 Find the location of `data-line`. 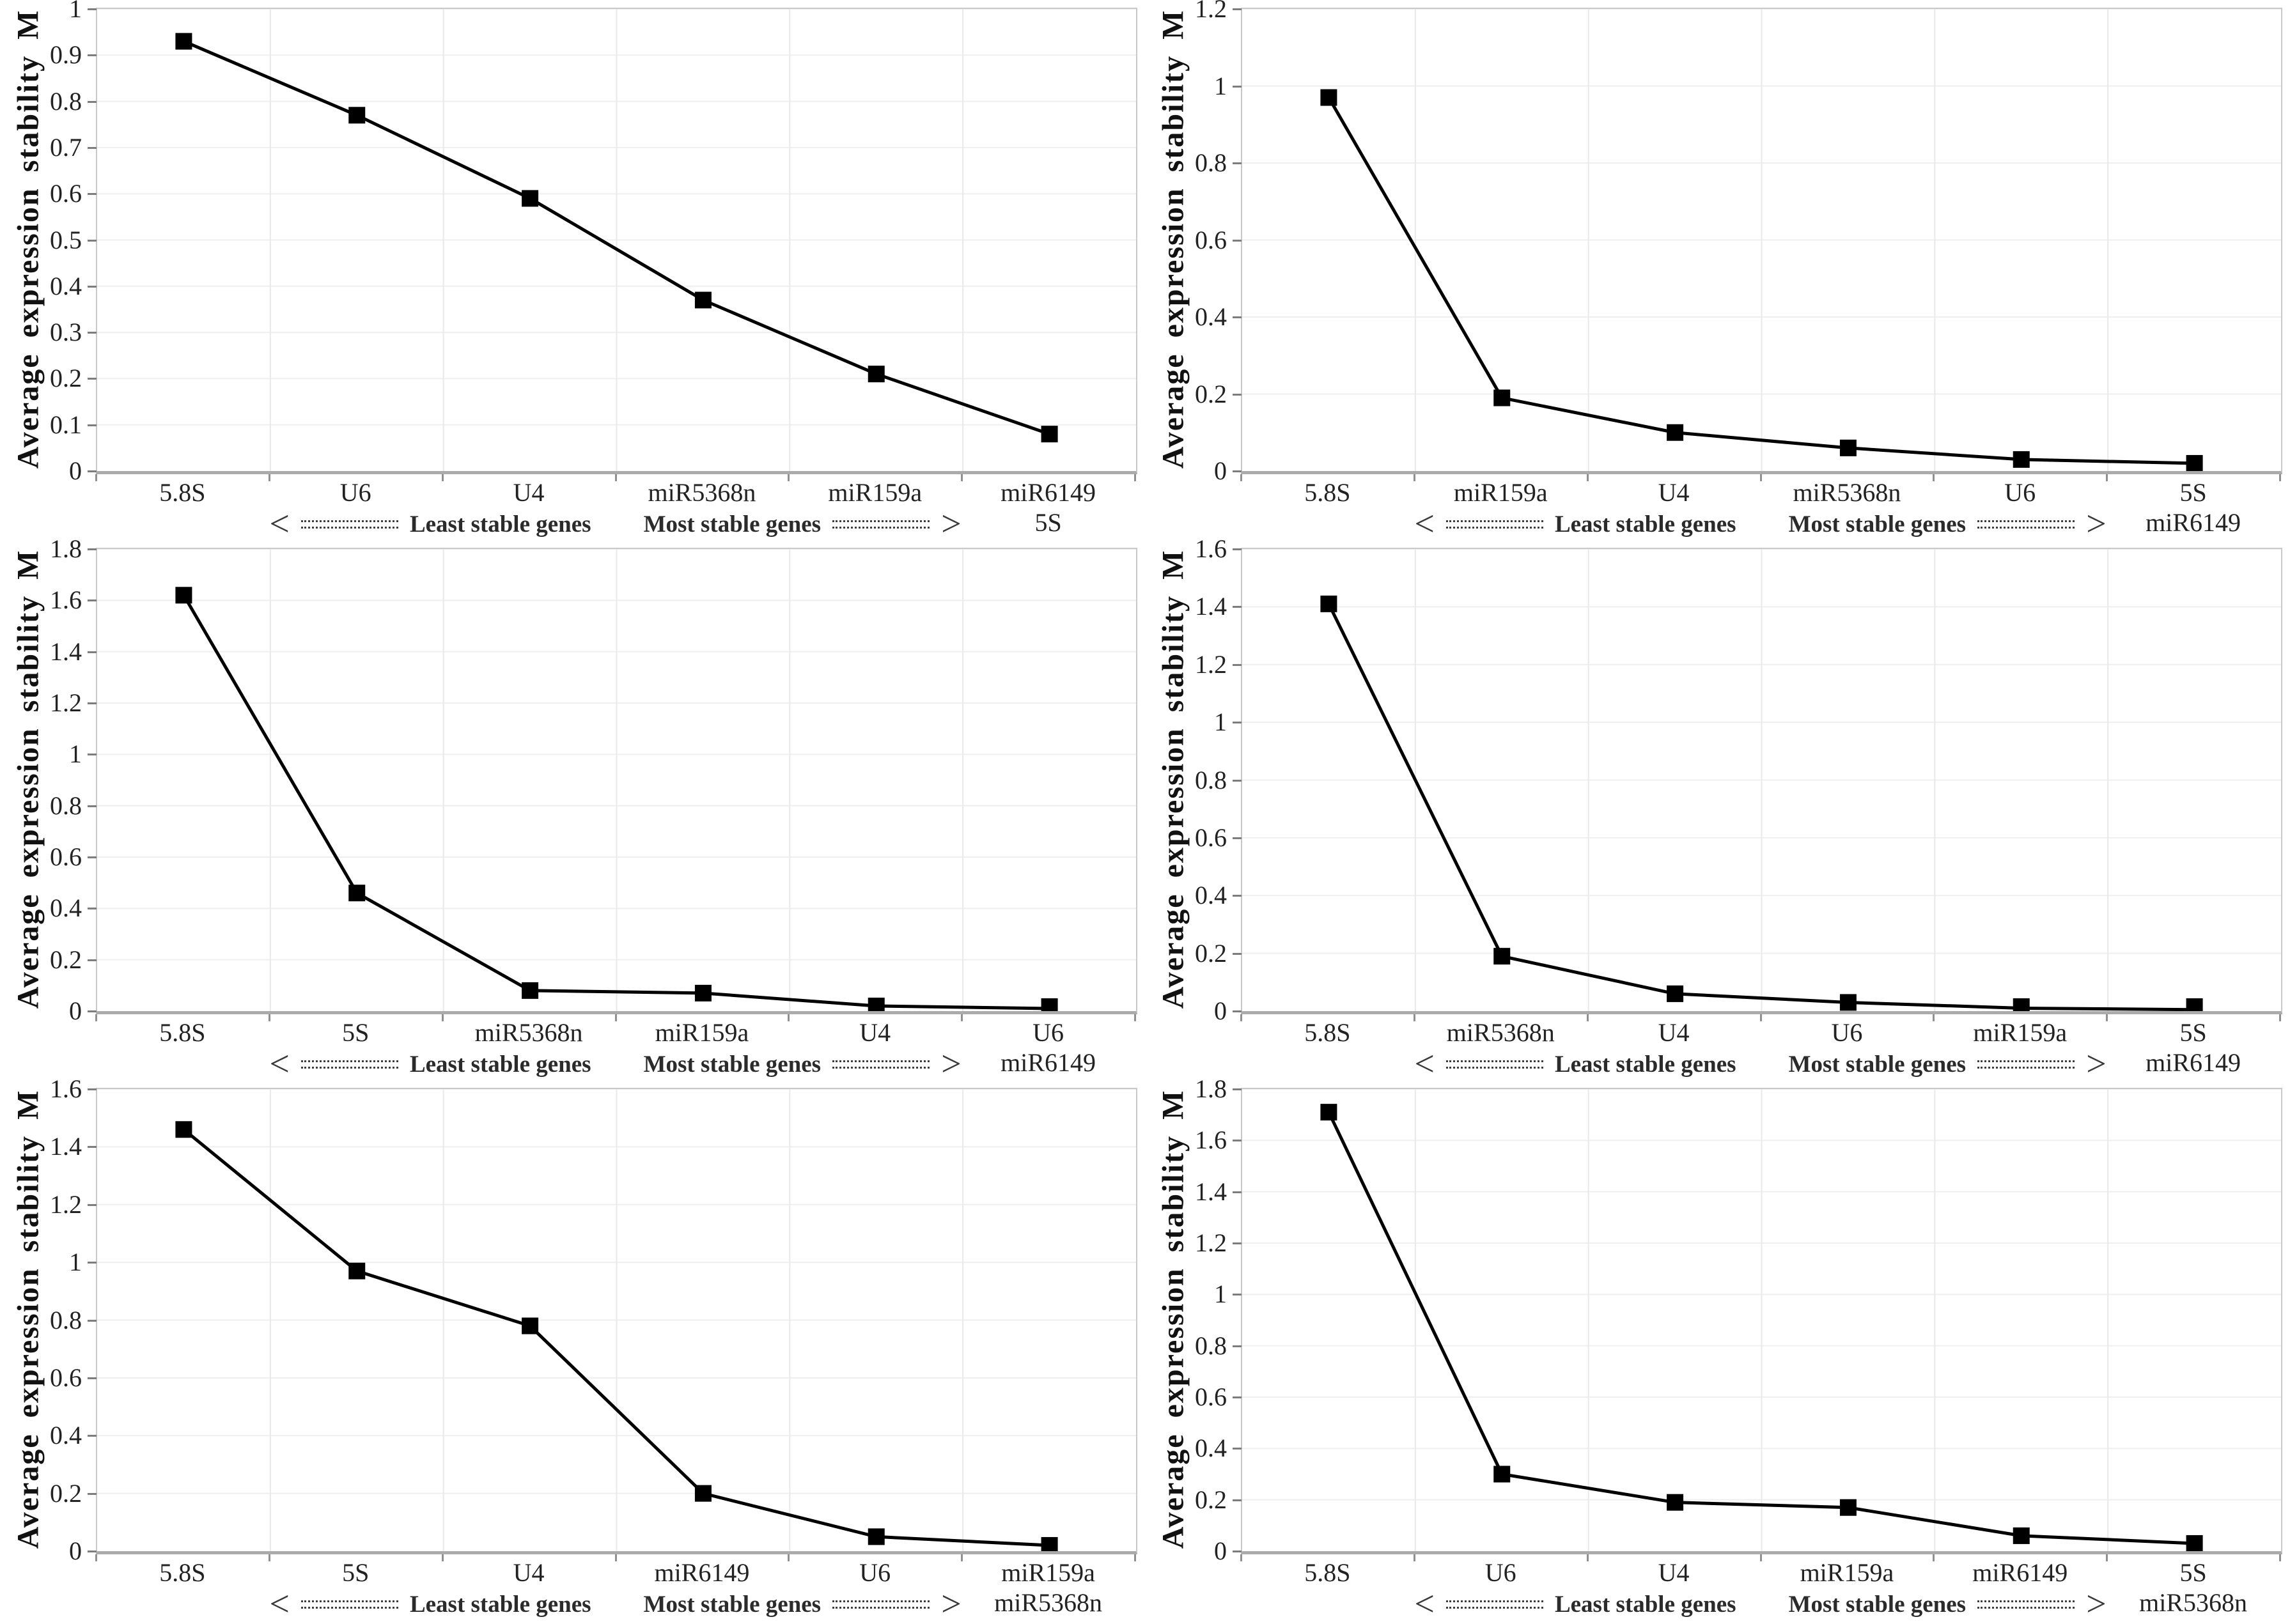

data-line is located at coordinates (616, 238).